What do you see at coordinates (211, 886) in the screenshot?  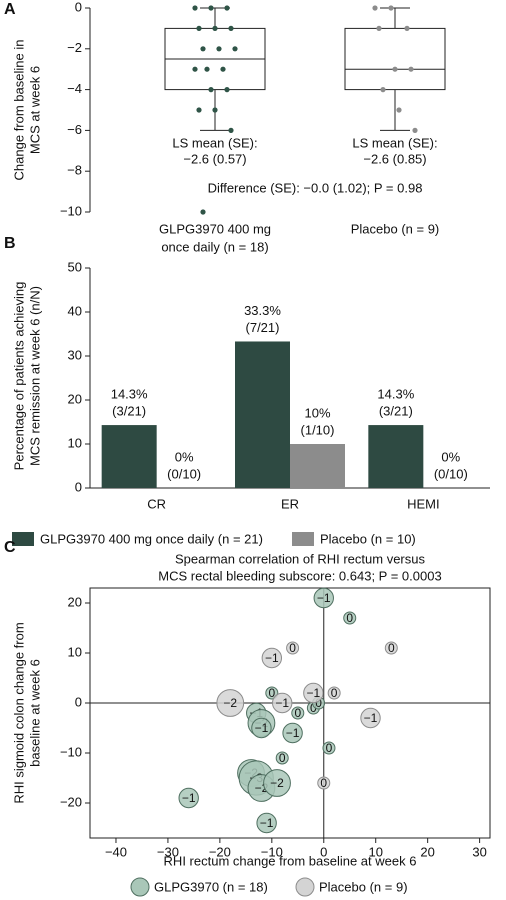 I see `legend-label: GLPG3970 (n = 18)` at bounding box center [211, 886].